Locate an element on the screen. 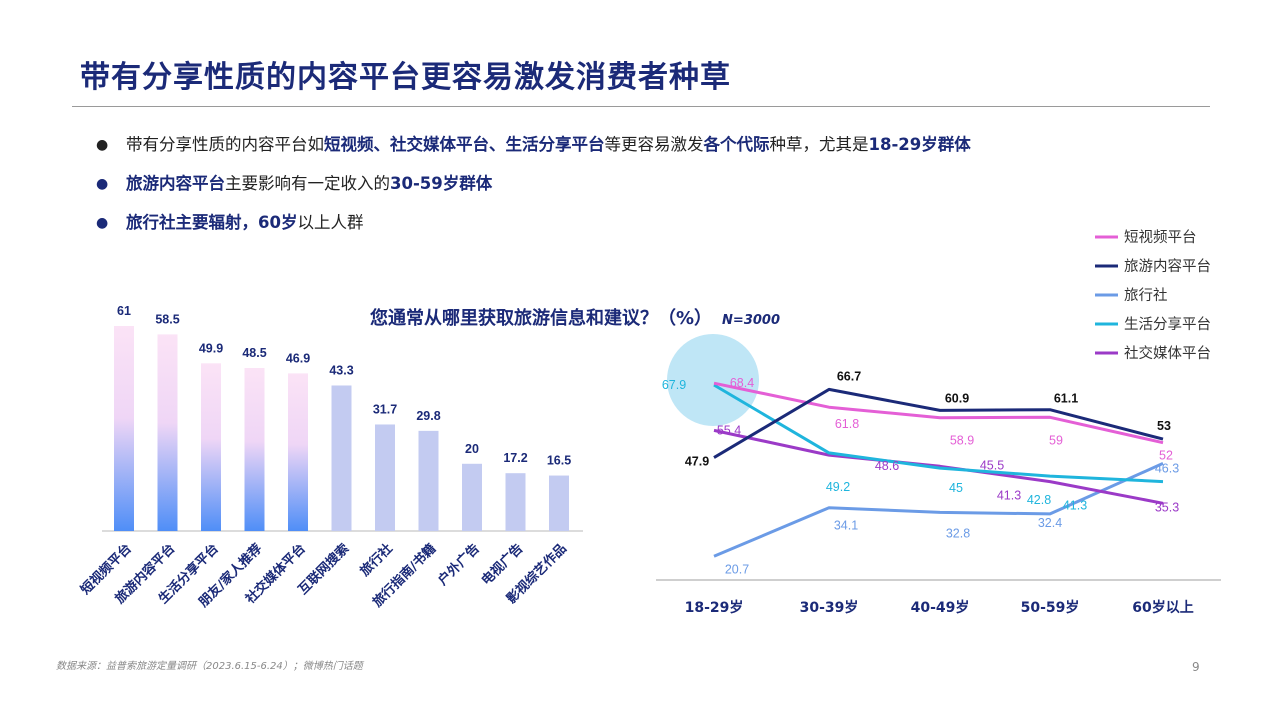  bullet-emphasis: 60岁 is located at coordinates (278, 222).